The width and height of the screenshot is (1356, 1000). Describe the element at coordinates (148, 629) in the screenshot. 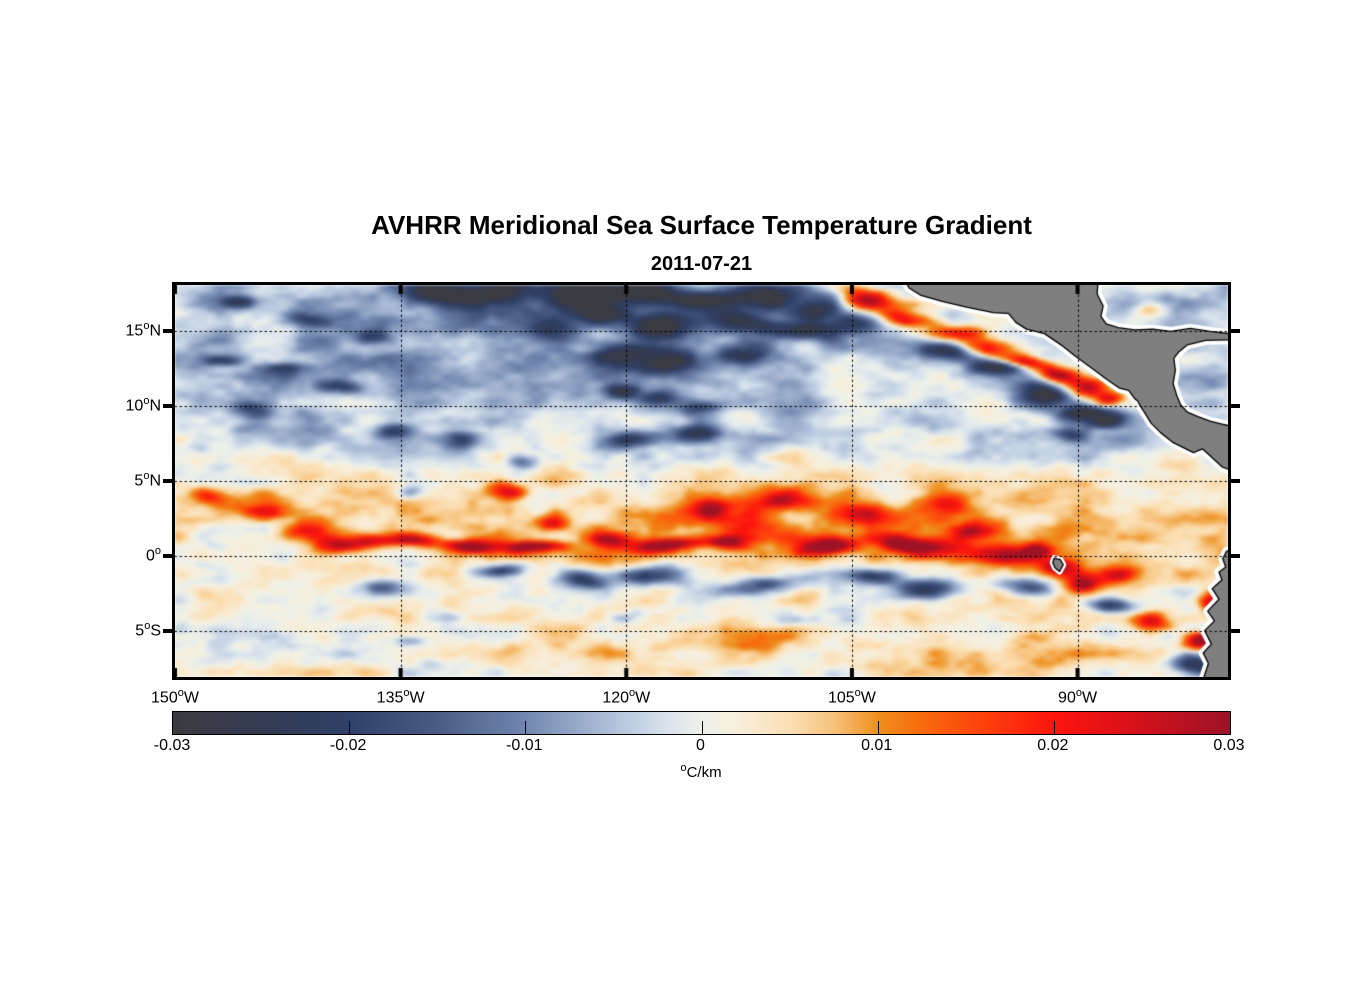

I see `y-axis-tick-label: 5oS` at that location.